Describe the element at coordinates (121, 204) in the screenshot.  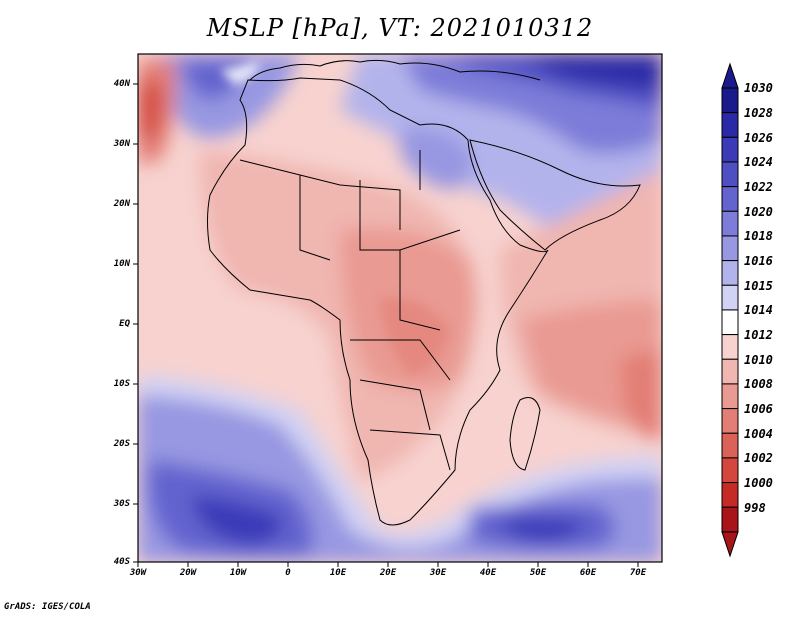
I see `lat-label-20n: 20N` at that location.